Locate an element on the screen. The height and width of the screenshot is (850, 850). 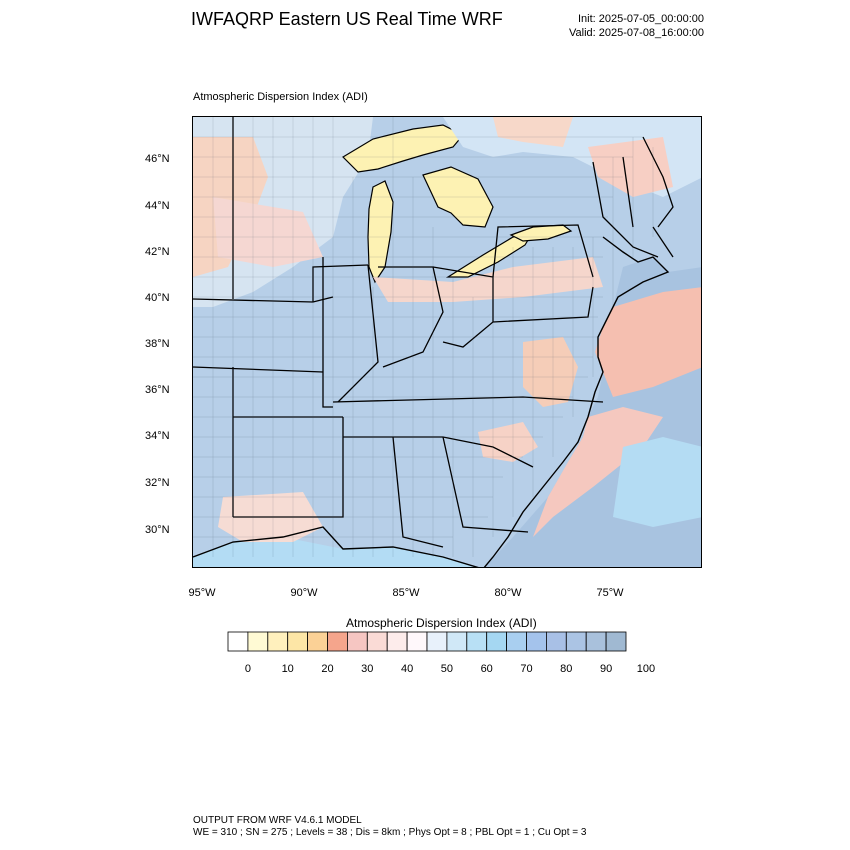
colorbar-tick-label: 50 is located at coordinates (447, 669).